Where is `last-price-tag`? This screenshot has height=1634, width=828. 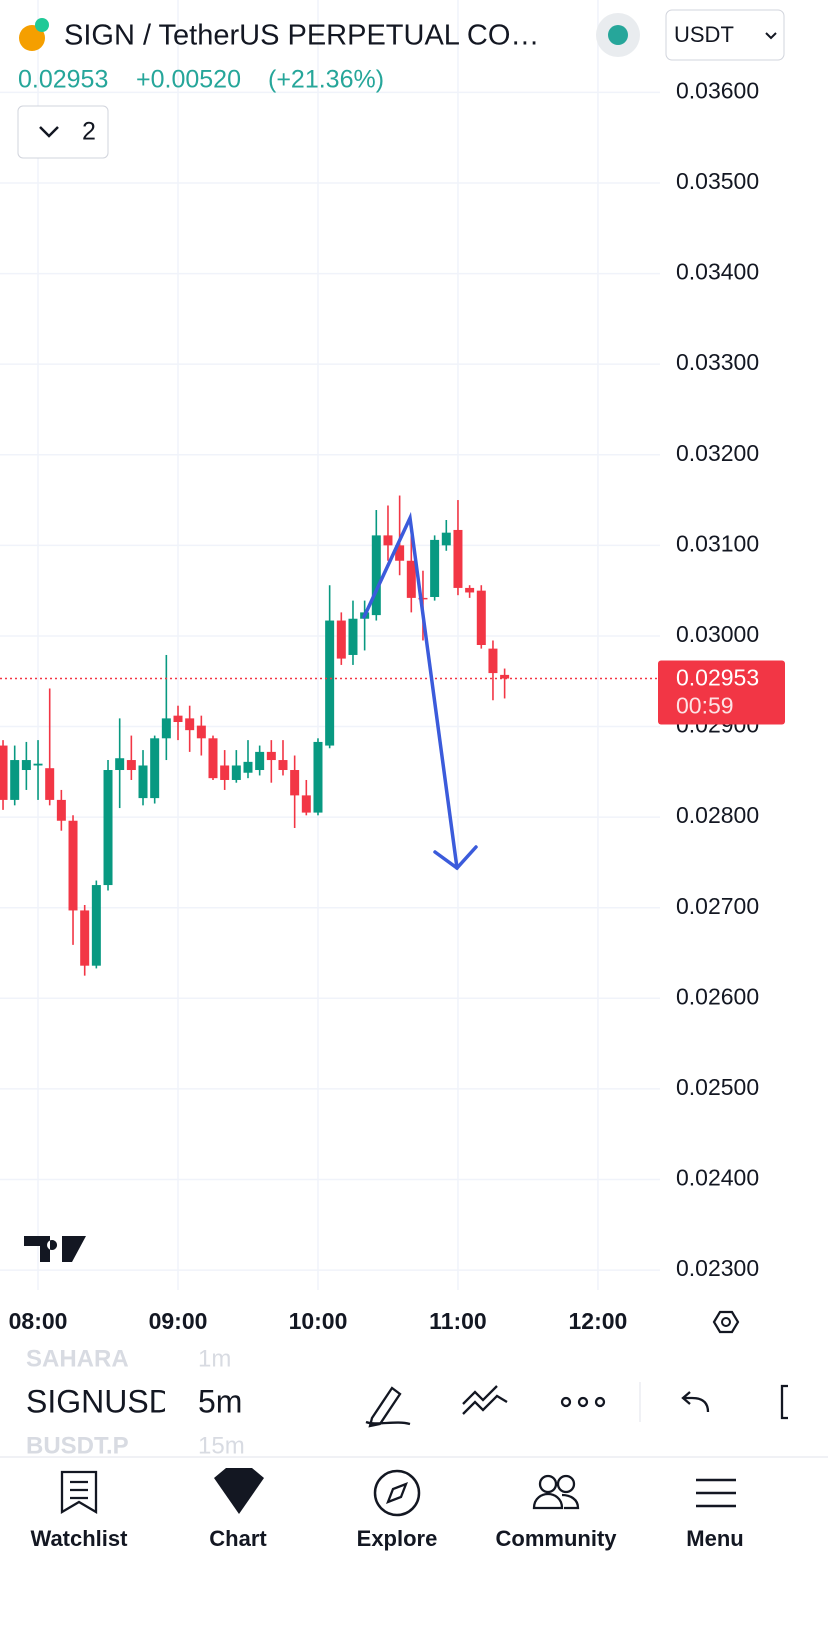
last-price-tag is located at coordinates (721, 692).